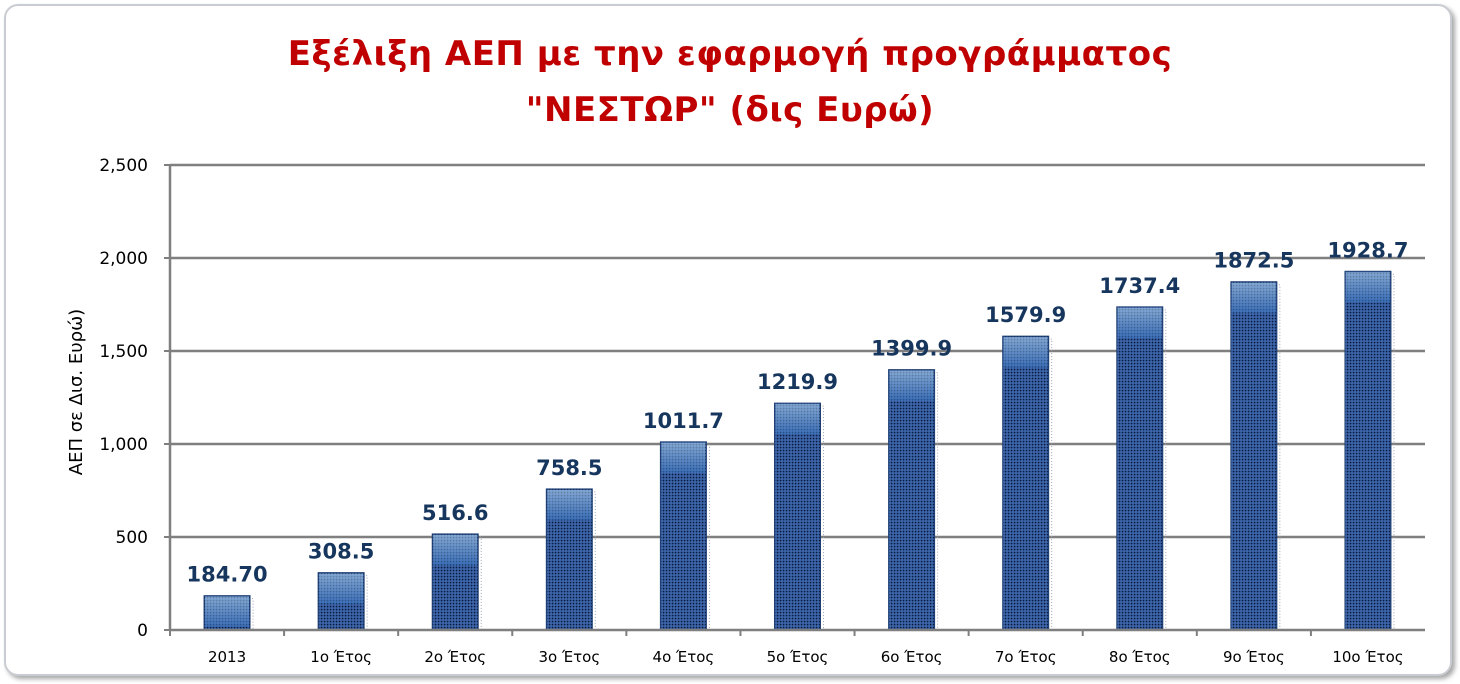 The image size is (1460, 684). Describe the element at coordinates (730, 110) in the screenshot. I see `chart-title-line-2: "ΝΕΣΤΩΡ" (δις Ευρώ)` at that location.